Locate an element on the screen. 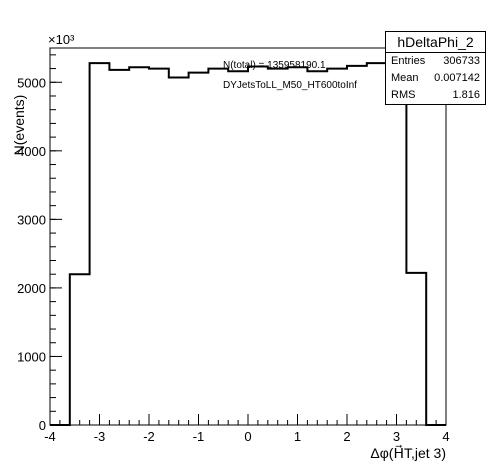 This screenshot has height=472, width=496. x-tick-label: 3 is located at coordinates (396, 436).